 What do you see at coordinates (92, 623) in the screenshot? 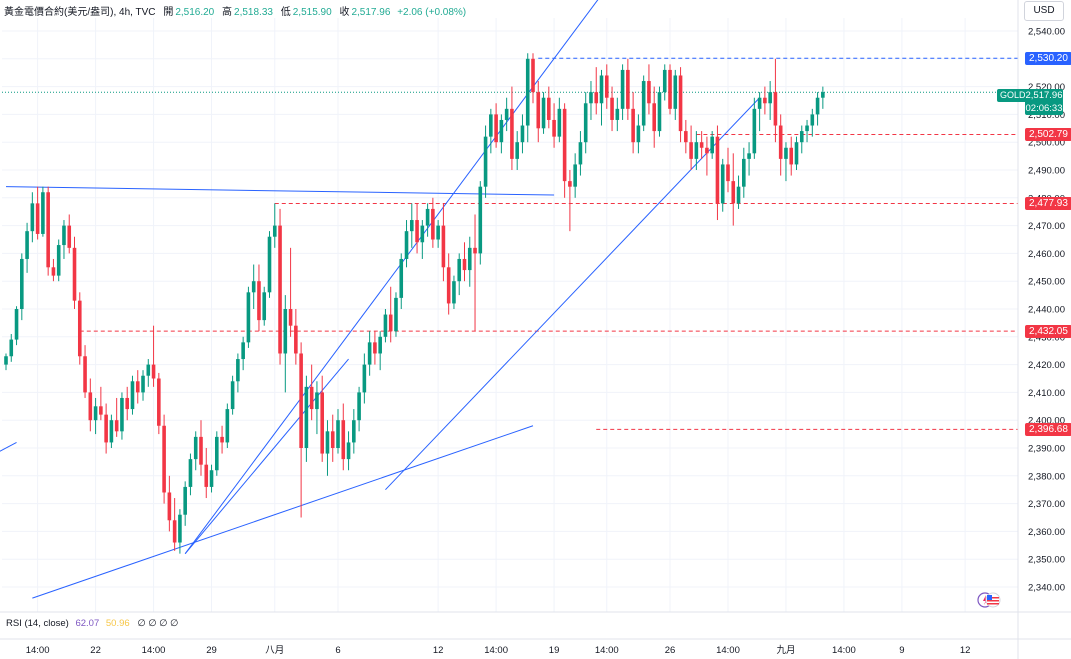
I see `rsi-legend: RSI (14, close) 62.07 50.96 ∅ ∅ ∅ ∅` at bounding box center [92, 623].